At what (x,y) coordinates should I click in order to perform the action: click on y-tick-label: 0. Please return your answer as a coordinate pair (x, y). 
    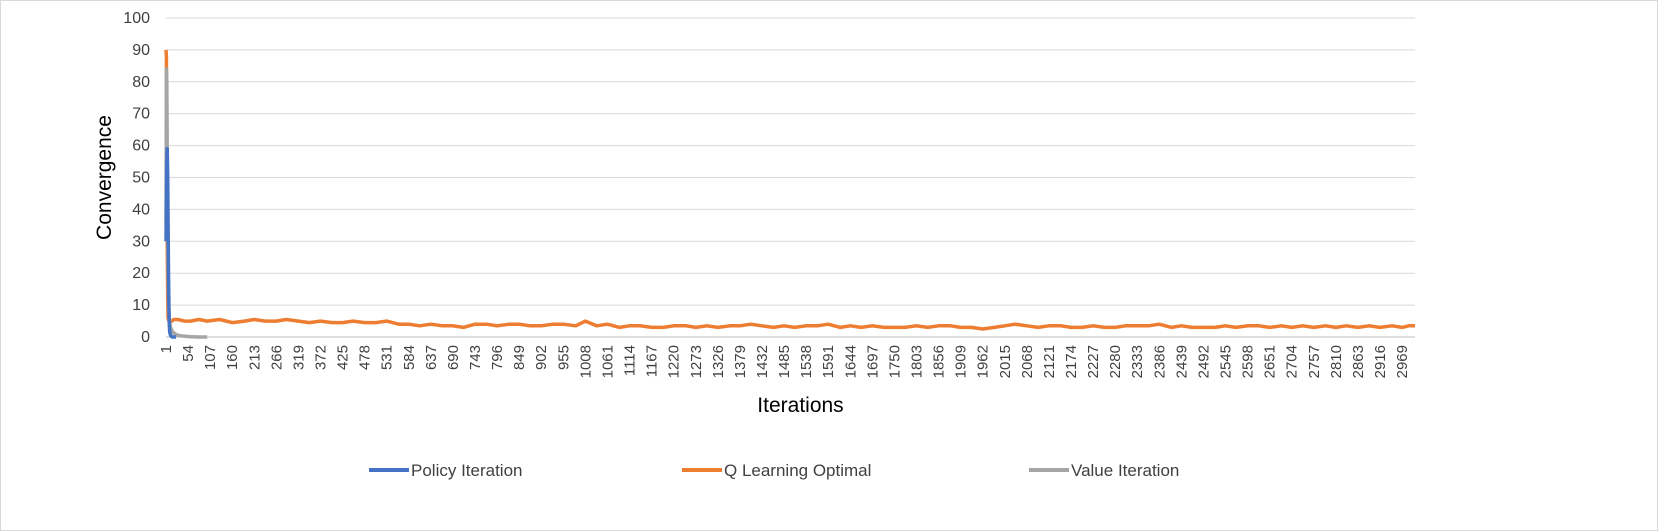
    Looking at the image, I should click on (145, 337).